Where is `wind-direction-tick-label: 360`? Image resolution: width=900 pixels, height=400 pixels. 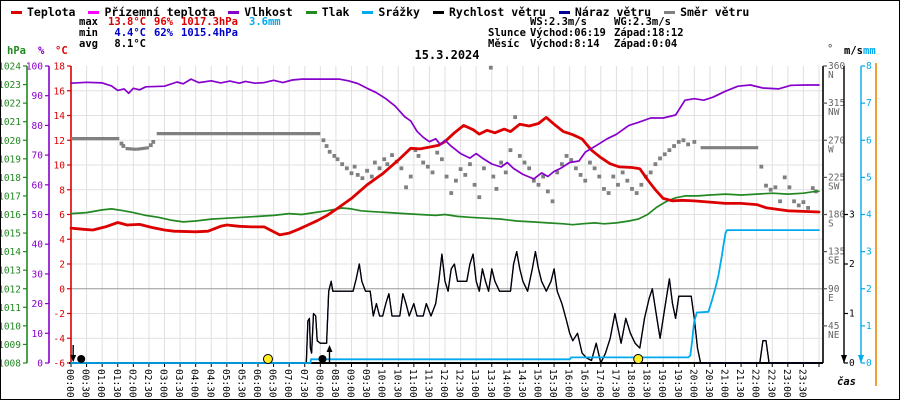 wind-direction-tick-label: 360 is located at coordinates (836, 66).